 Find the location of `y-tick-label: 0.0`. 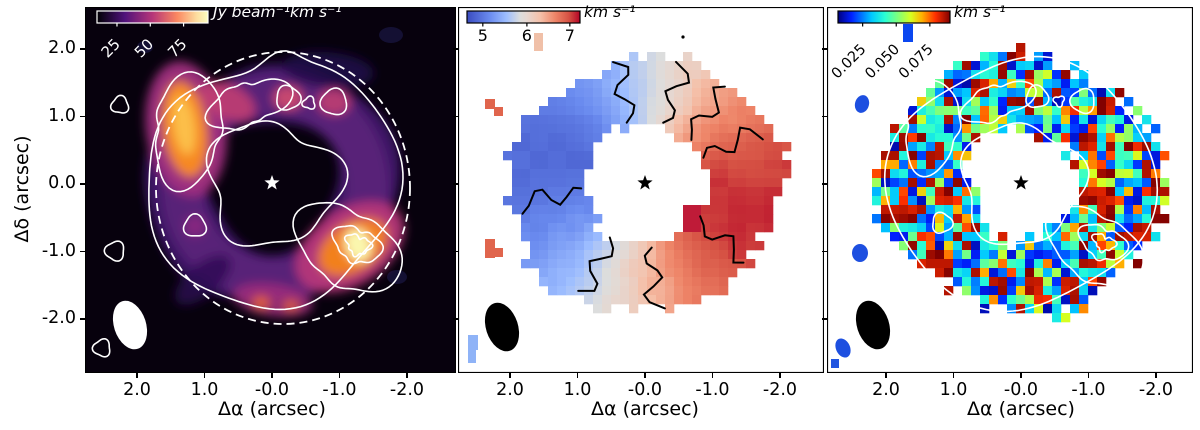

y-tick-label: 0.0 is located at coordinates (62, 183).